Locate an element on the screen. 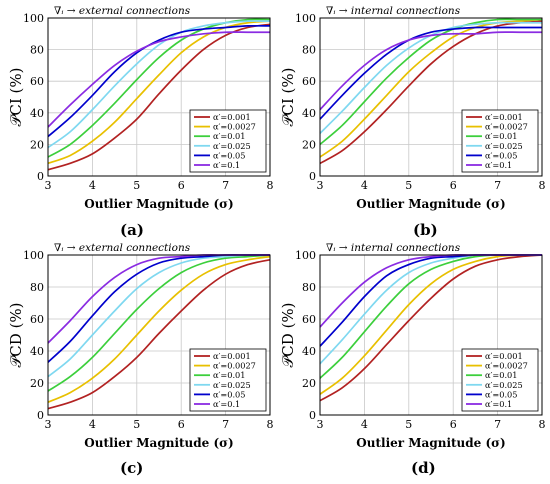  y-axis-label: 𝒫CD (%) is located at coordinates (288, 334).